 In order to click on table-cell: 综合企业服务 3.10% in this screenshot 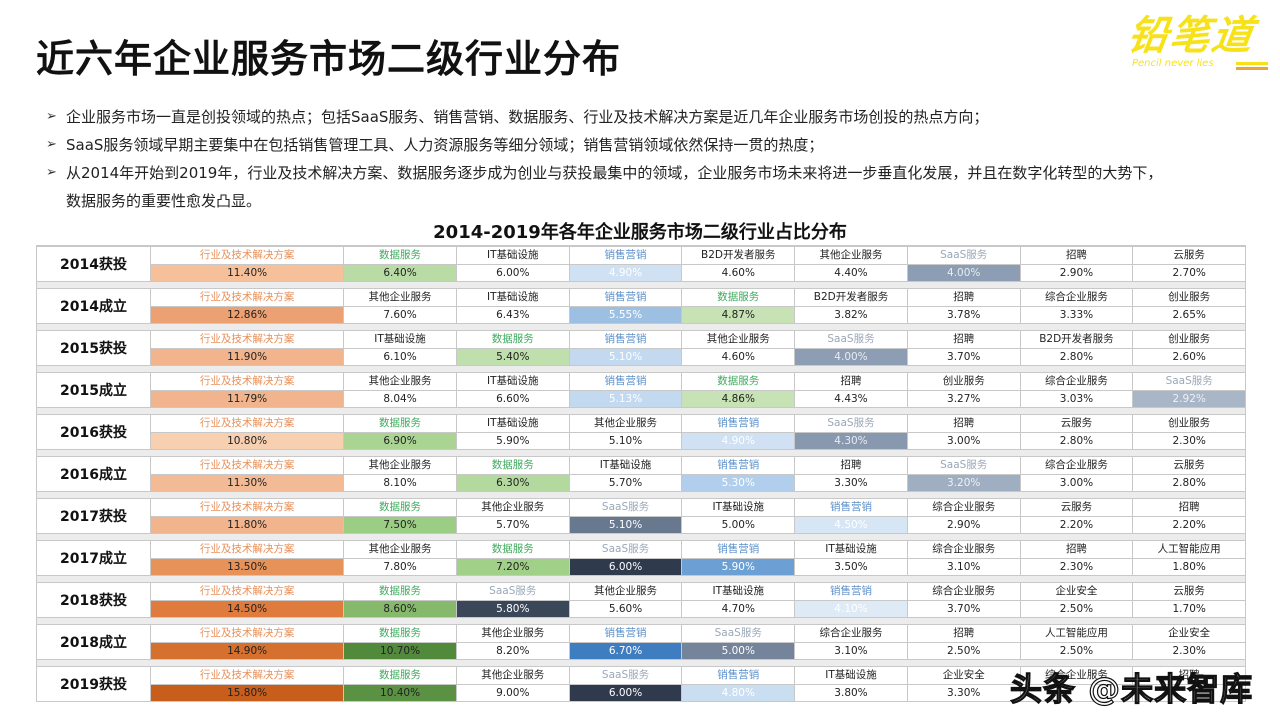, I will do `click(851, 642)`.